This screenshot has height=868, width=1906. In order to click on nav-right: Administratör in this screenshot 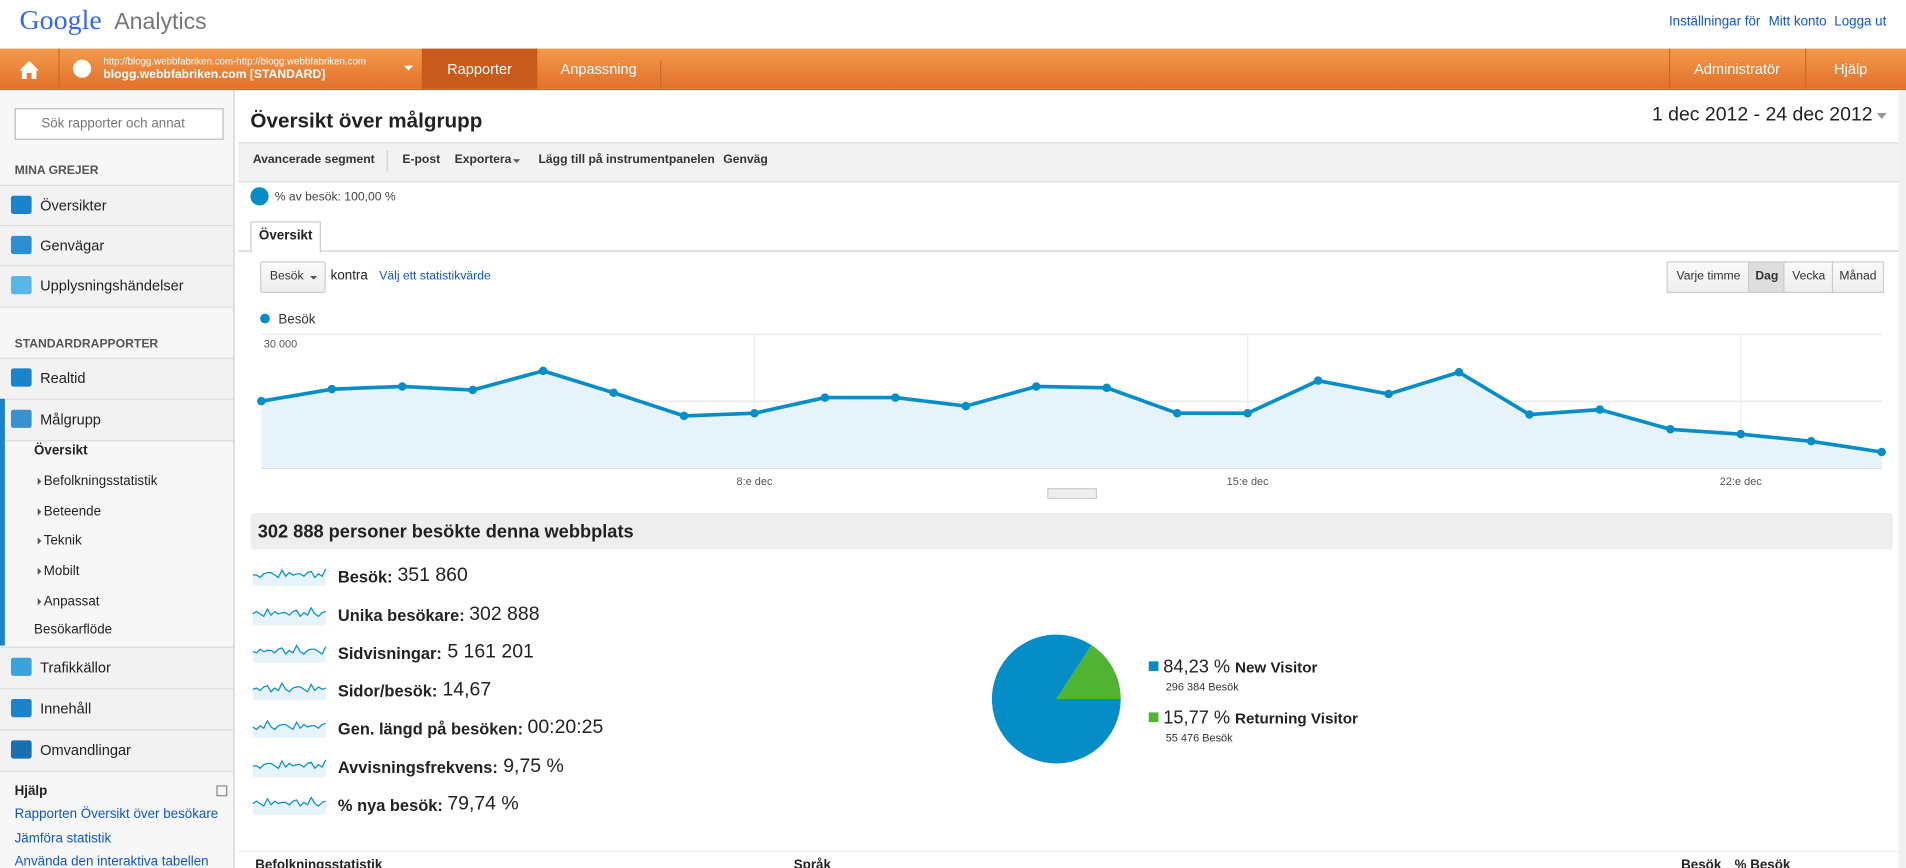, I will do `click(1737, 69)`.